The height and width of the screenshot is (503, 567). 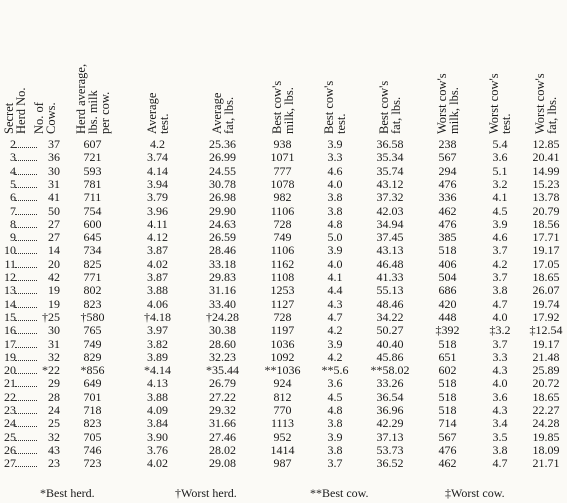 What do you see at coordinates (157, 330) in the screenshot?
I see `table-cell: 3.97` at bounding box center [157, 330].